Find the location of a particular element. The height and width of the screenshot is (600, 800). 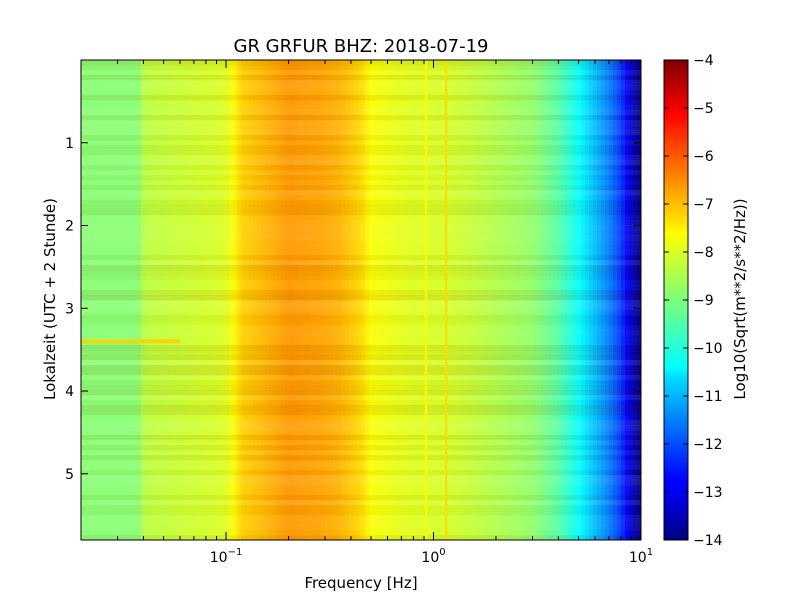

colorbar-tick-label: −6 is located at coordinates (703, 157).